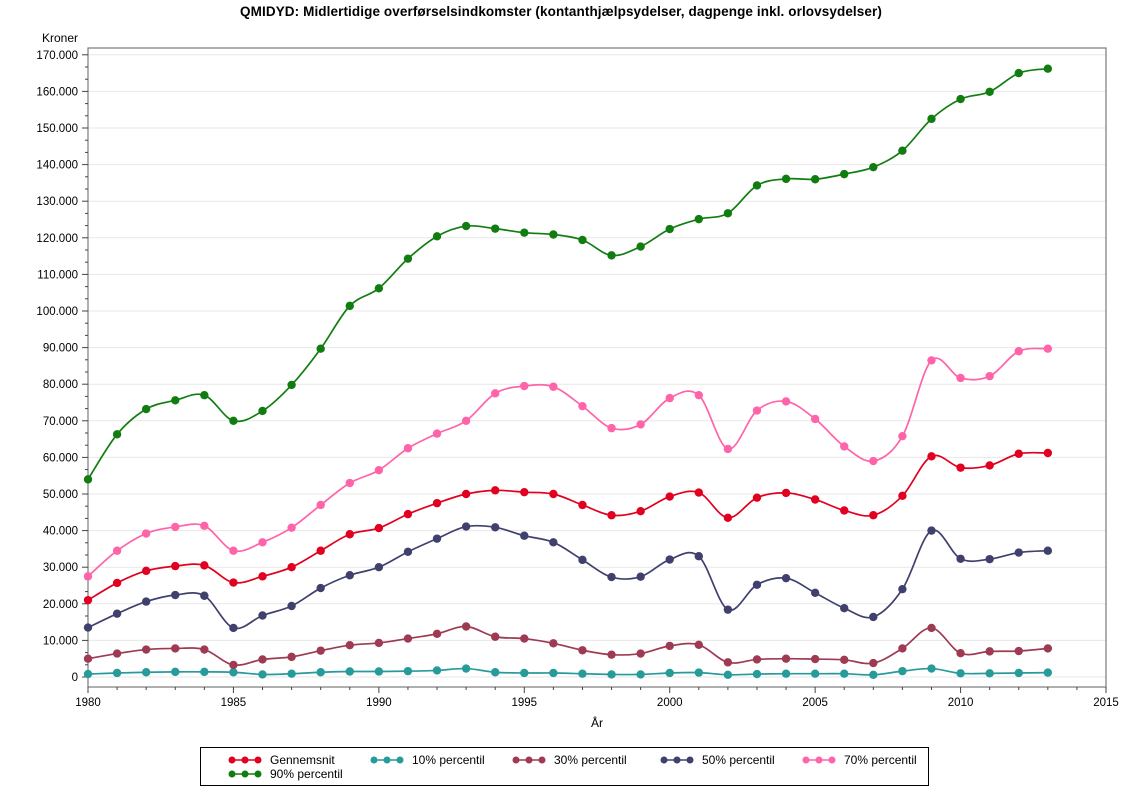  I want to click on y-tick-label: 130.000, so click(57, 202).